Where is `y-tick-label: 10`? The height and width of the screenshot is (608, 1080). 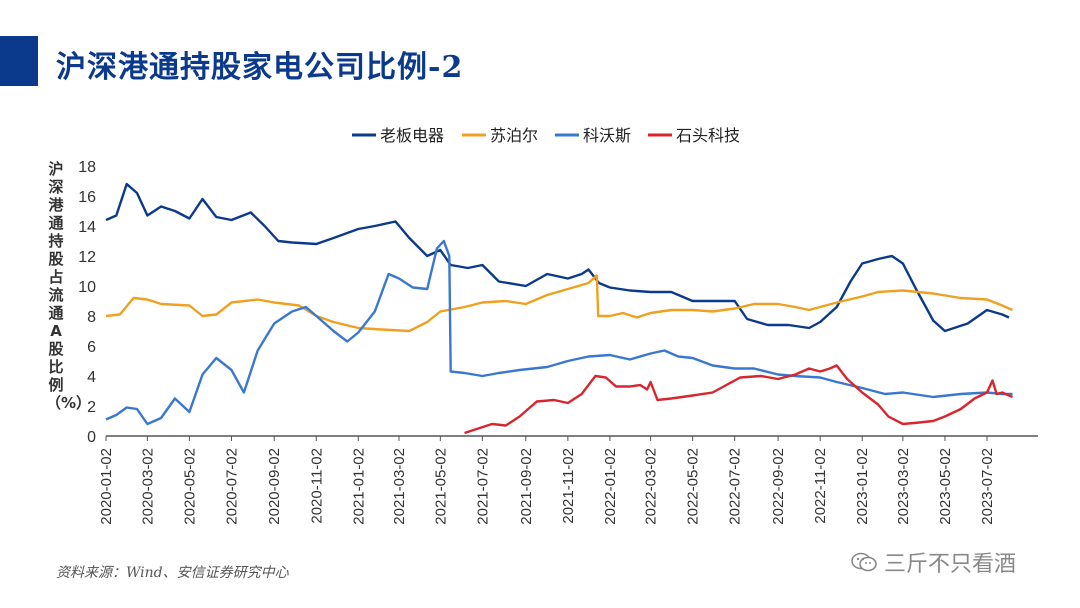 y-tick-label: 10 is located at coordinates (87, 287).